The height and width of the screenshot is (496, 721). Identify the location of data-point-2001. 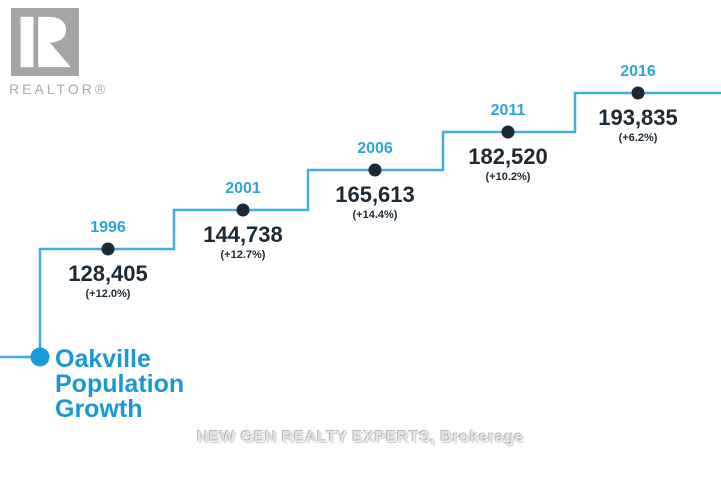
(243, 210).